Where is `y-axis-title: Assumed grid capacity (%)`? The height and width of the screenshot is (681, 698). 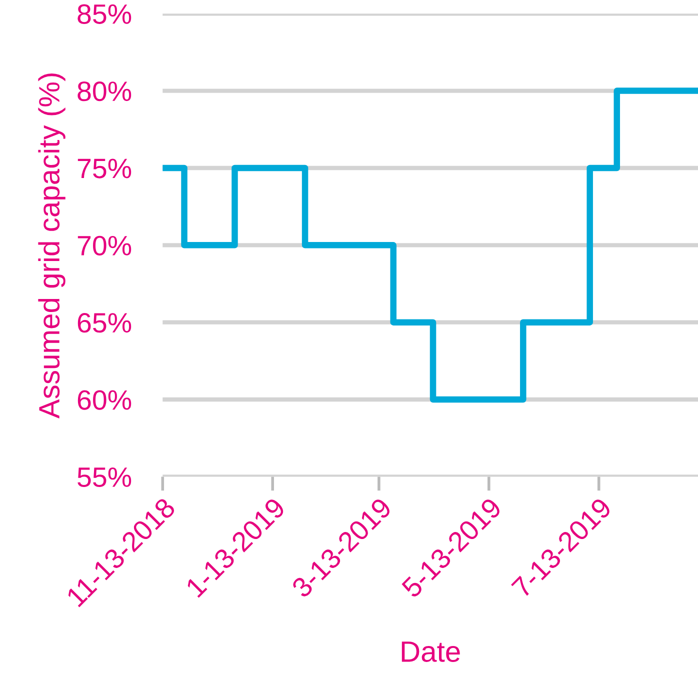 y-axis-title: Assumed grid capacity (%) is located at coordinates (52, 246).